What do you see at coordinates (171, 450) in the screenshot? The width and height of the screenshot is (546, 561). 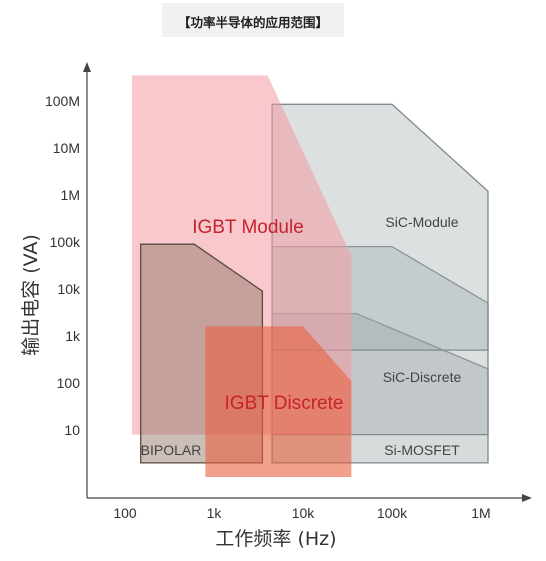 I see `region-label-bipolar: BIPOLAR` at bounding box center [171, 450].